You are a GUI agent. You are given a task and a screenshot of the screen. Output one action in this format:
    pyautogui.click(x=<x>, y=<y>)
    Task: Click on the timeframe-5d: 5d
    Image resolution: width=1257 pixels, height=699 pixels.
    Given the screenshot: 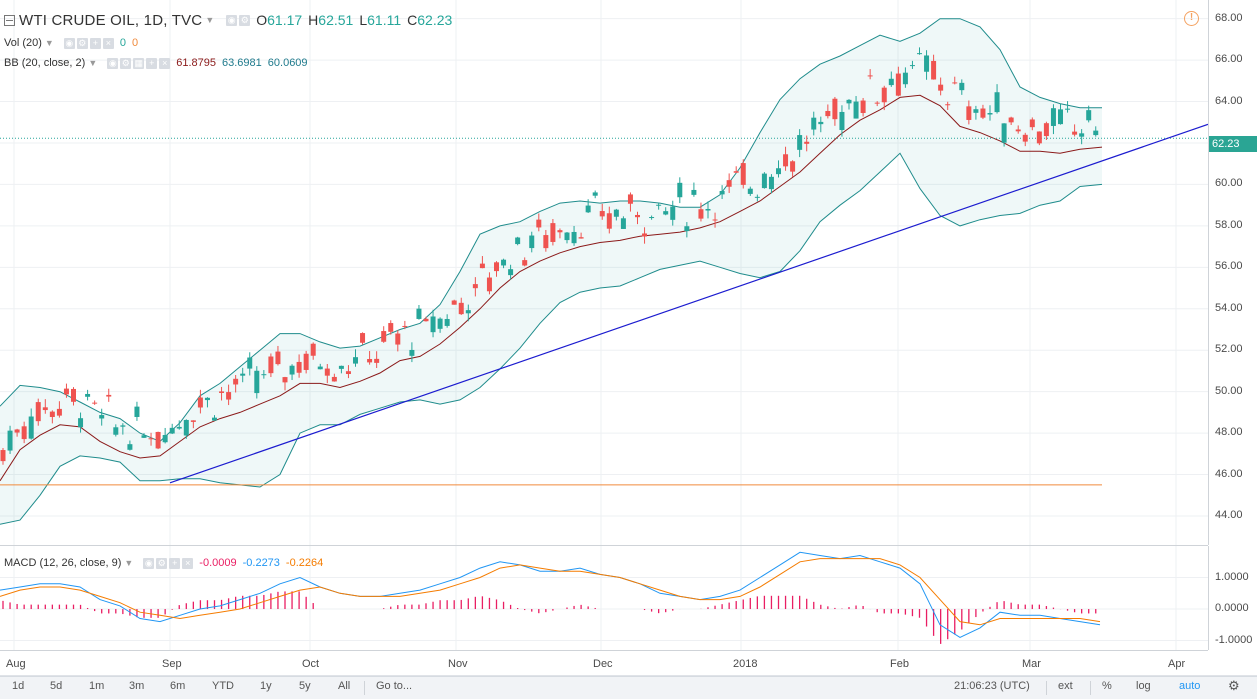 What is the action you would take?
    pyautogui.click(x=56, y=686)
    